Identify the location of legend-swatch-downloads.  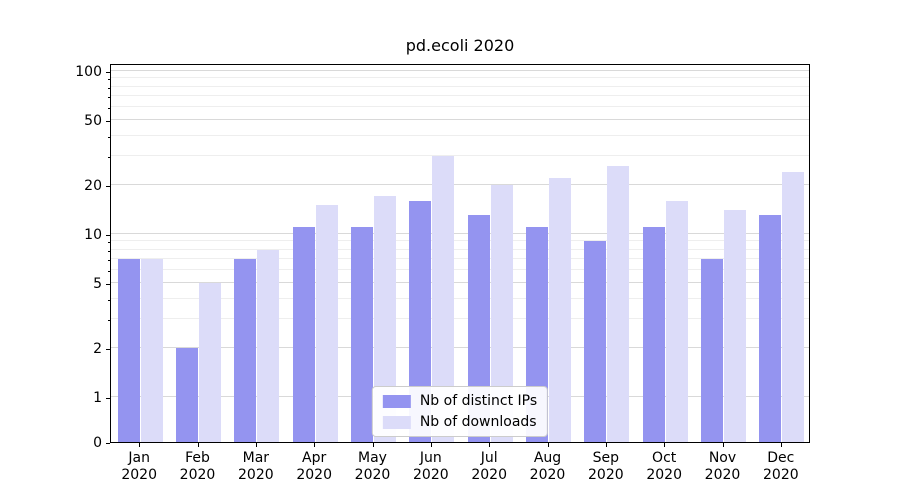
(396, 422).